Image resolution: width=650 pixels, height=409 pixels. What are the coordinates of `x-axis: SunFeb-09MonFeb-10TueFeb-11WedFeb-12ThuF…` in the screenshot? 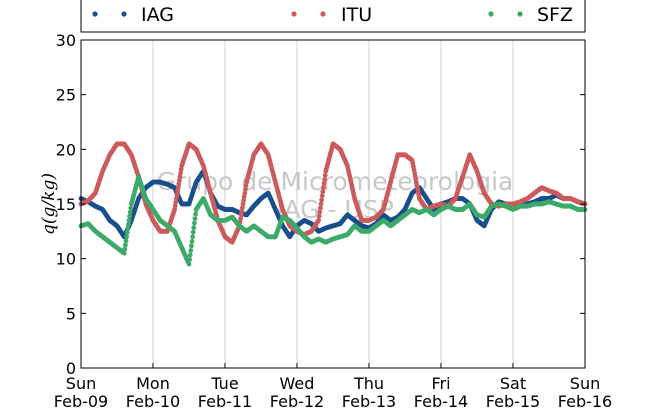 It's located at (333, 386).